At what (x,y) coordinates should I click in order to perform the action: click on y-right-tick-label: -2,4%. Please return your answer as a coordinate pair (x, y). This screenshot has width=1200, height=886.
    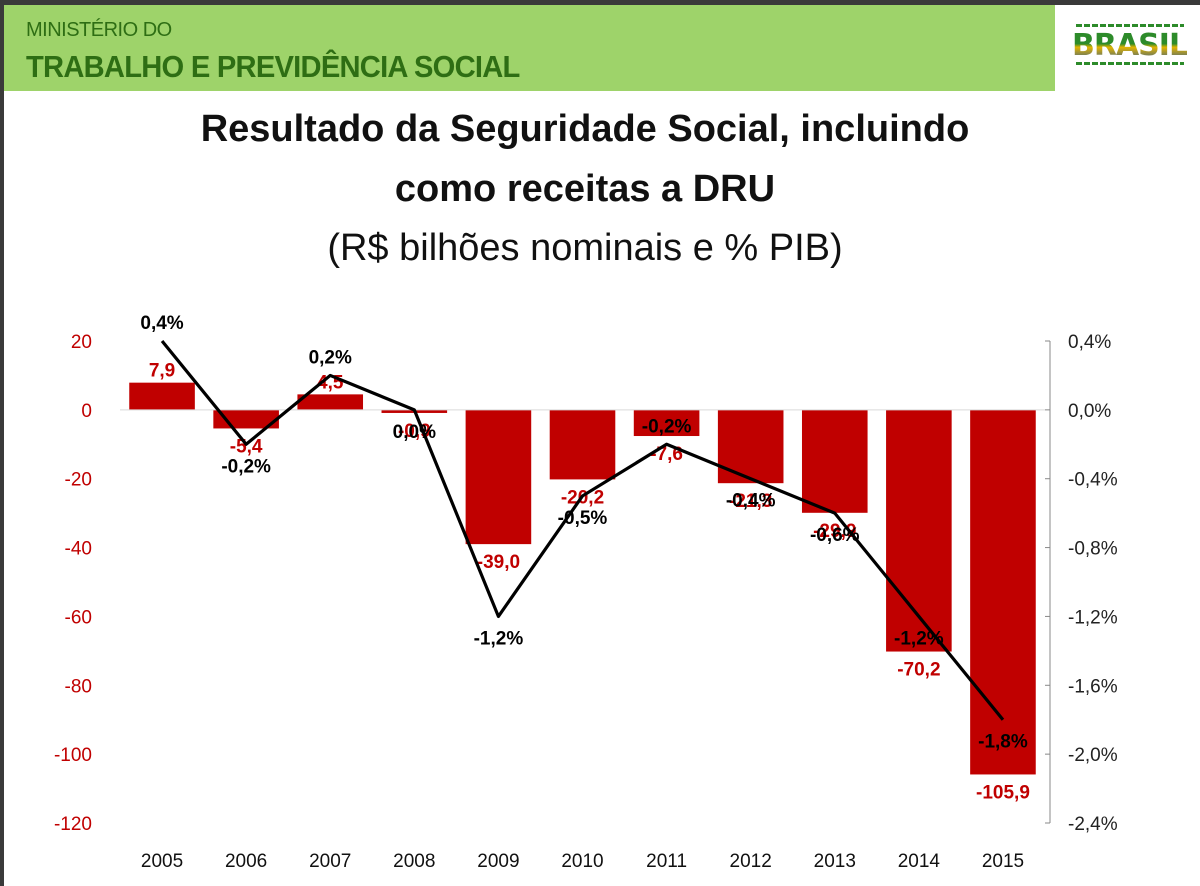
    Looking at the image, I should click on (1093, 824).